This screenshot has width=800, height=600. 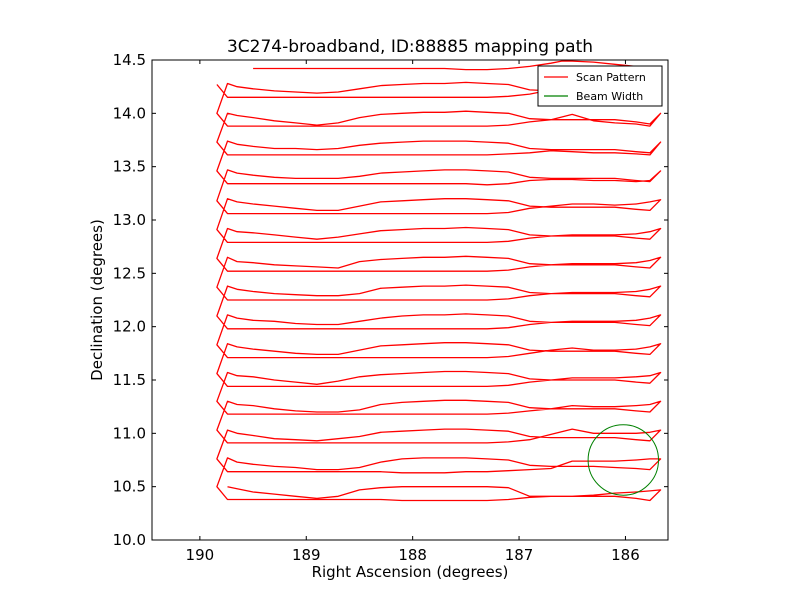 What do you see at coordinates (129, 380) in the screenshot?
I see `y-tick-label: 11.5` at bounding box center [129, 380].